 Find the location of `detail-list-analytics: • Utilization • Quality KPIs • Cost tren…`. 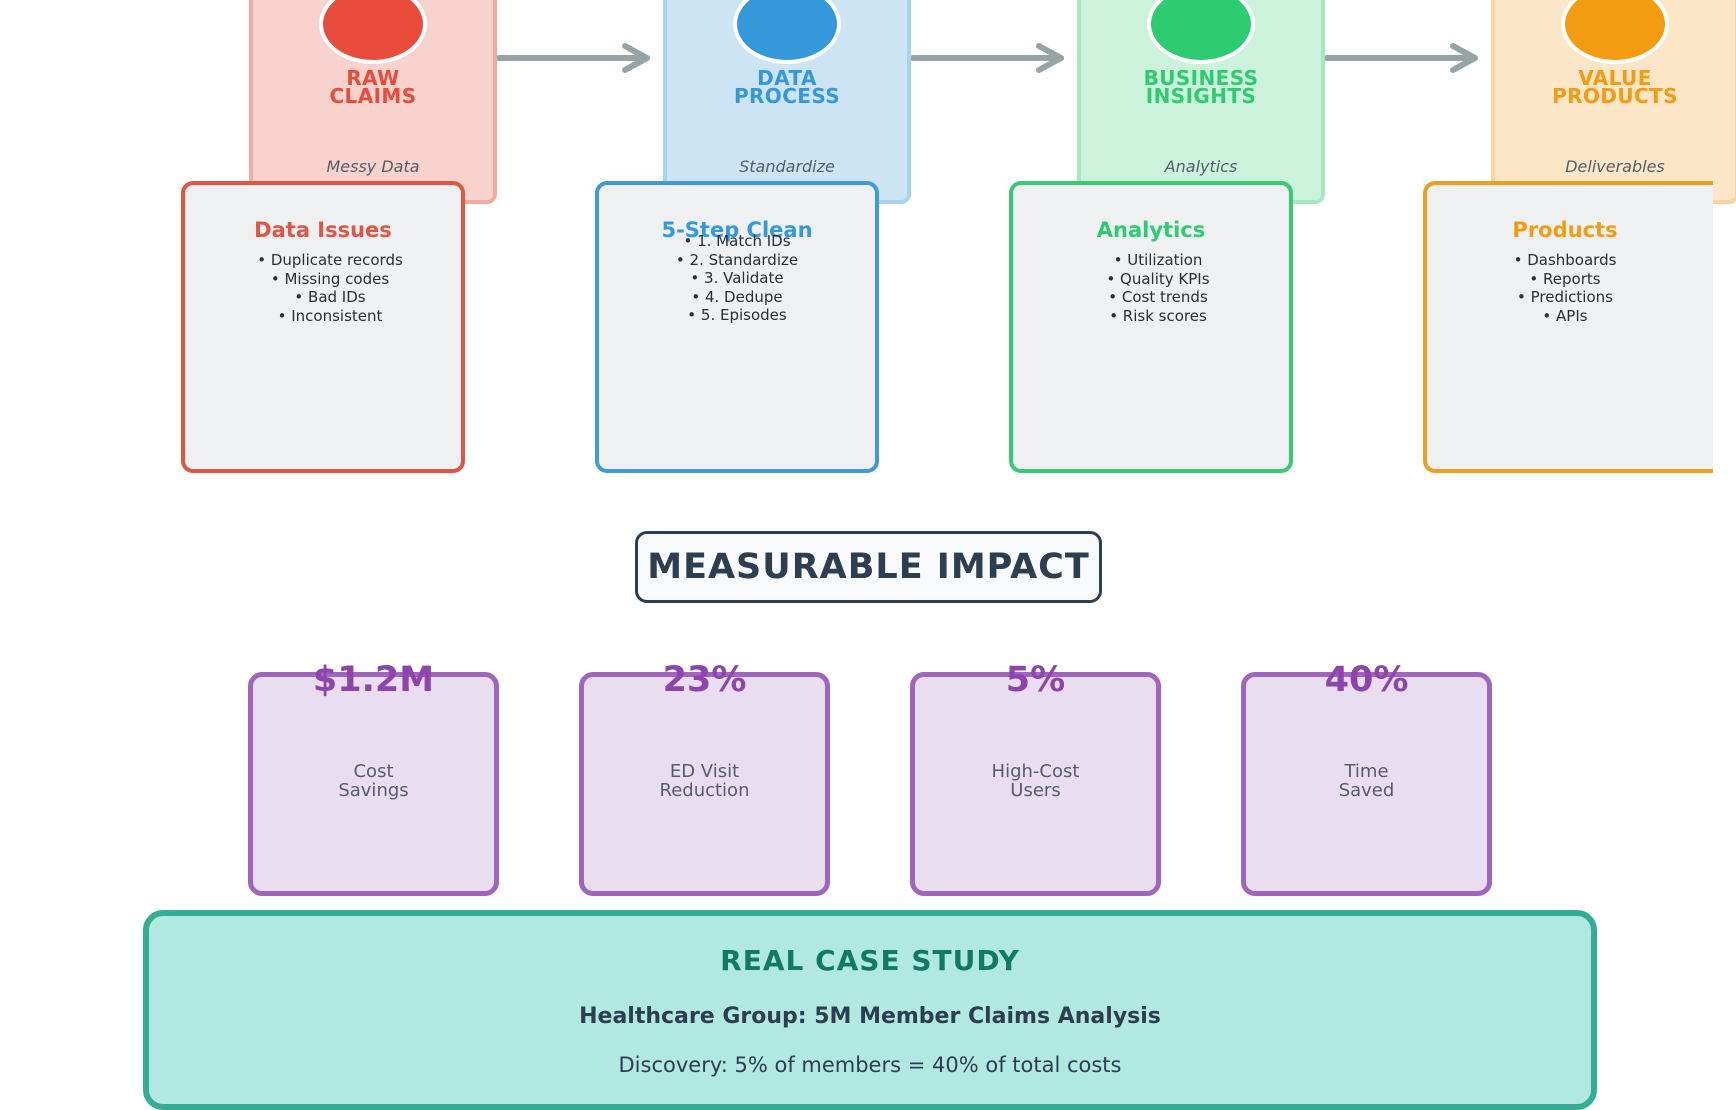

detail-list-analytics: • Utilization • Quality KPIs • Cost tren… is located at coordinates (1158, 288).